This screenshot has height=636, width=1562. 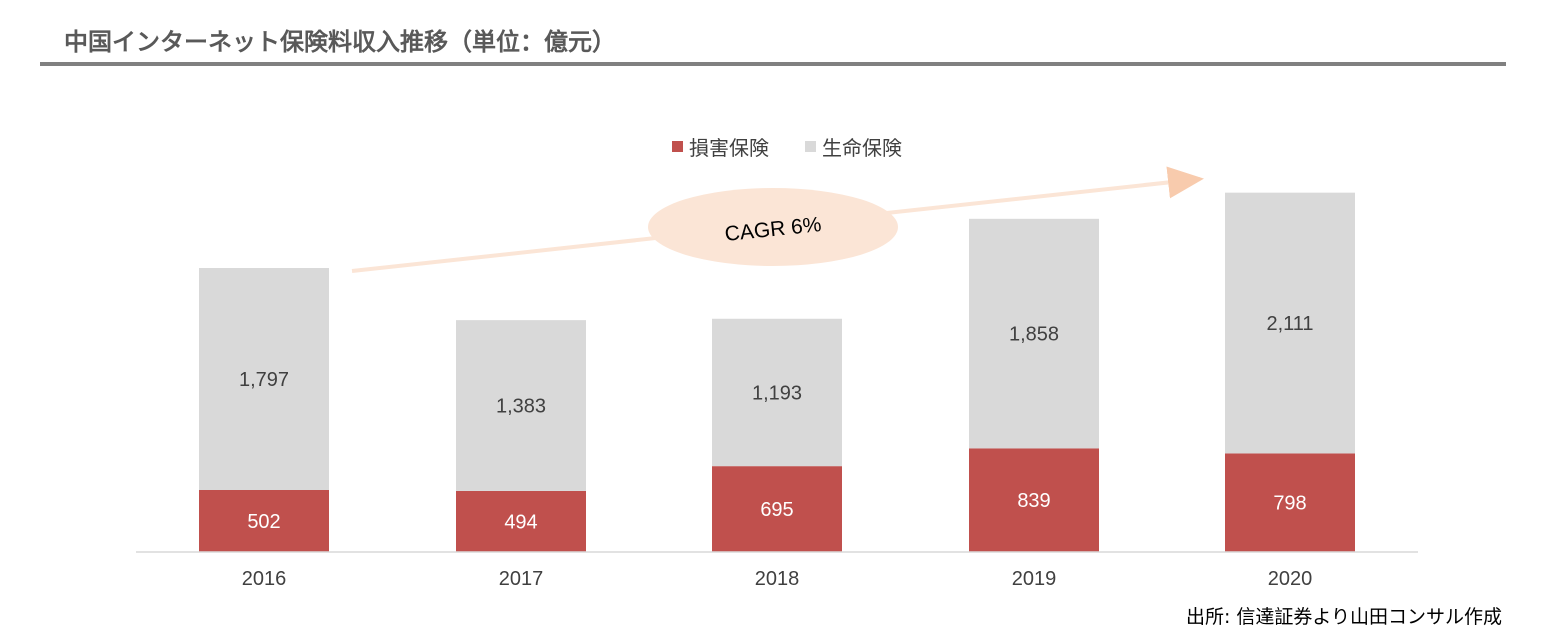 I want to click on legend: 損害保険 生命保険, so click(x=781, y=146).